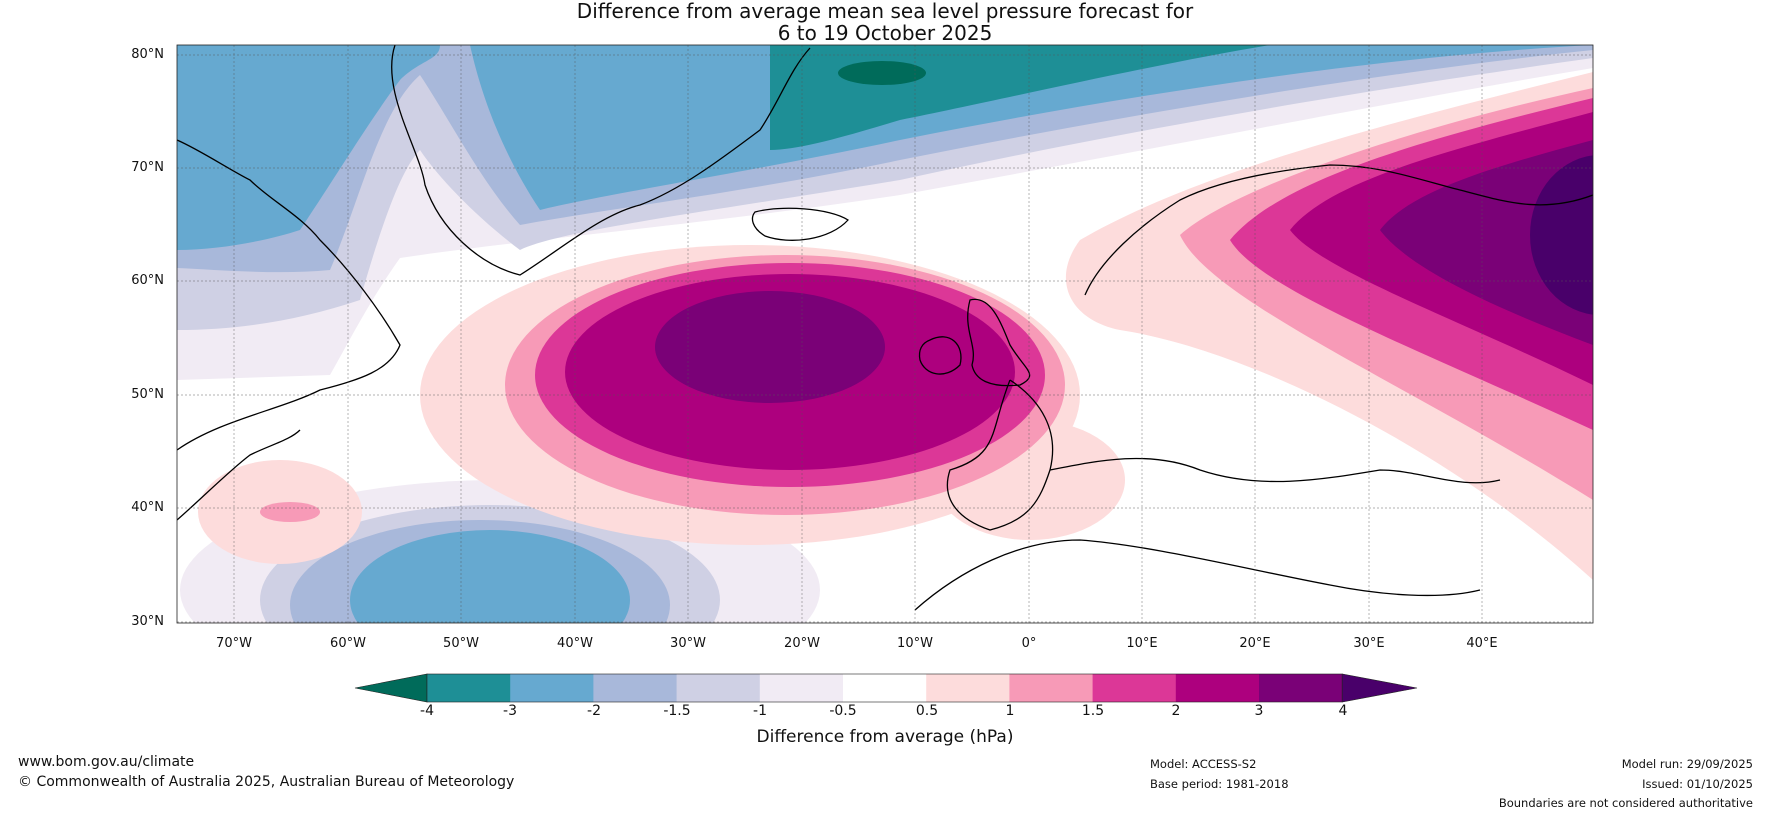 This screenshot has height=816, width=1770. Describe the element at coordinates (594, 711) in the screenshot. I see `colorbar-label: -2` at that location.